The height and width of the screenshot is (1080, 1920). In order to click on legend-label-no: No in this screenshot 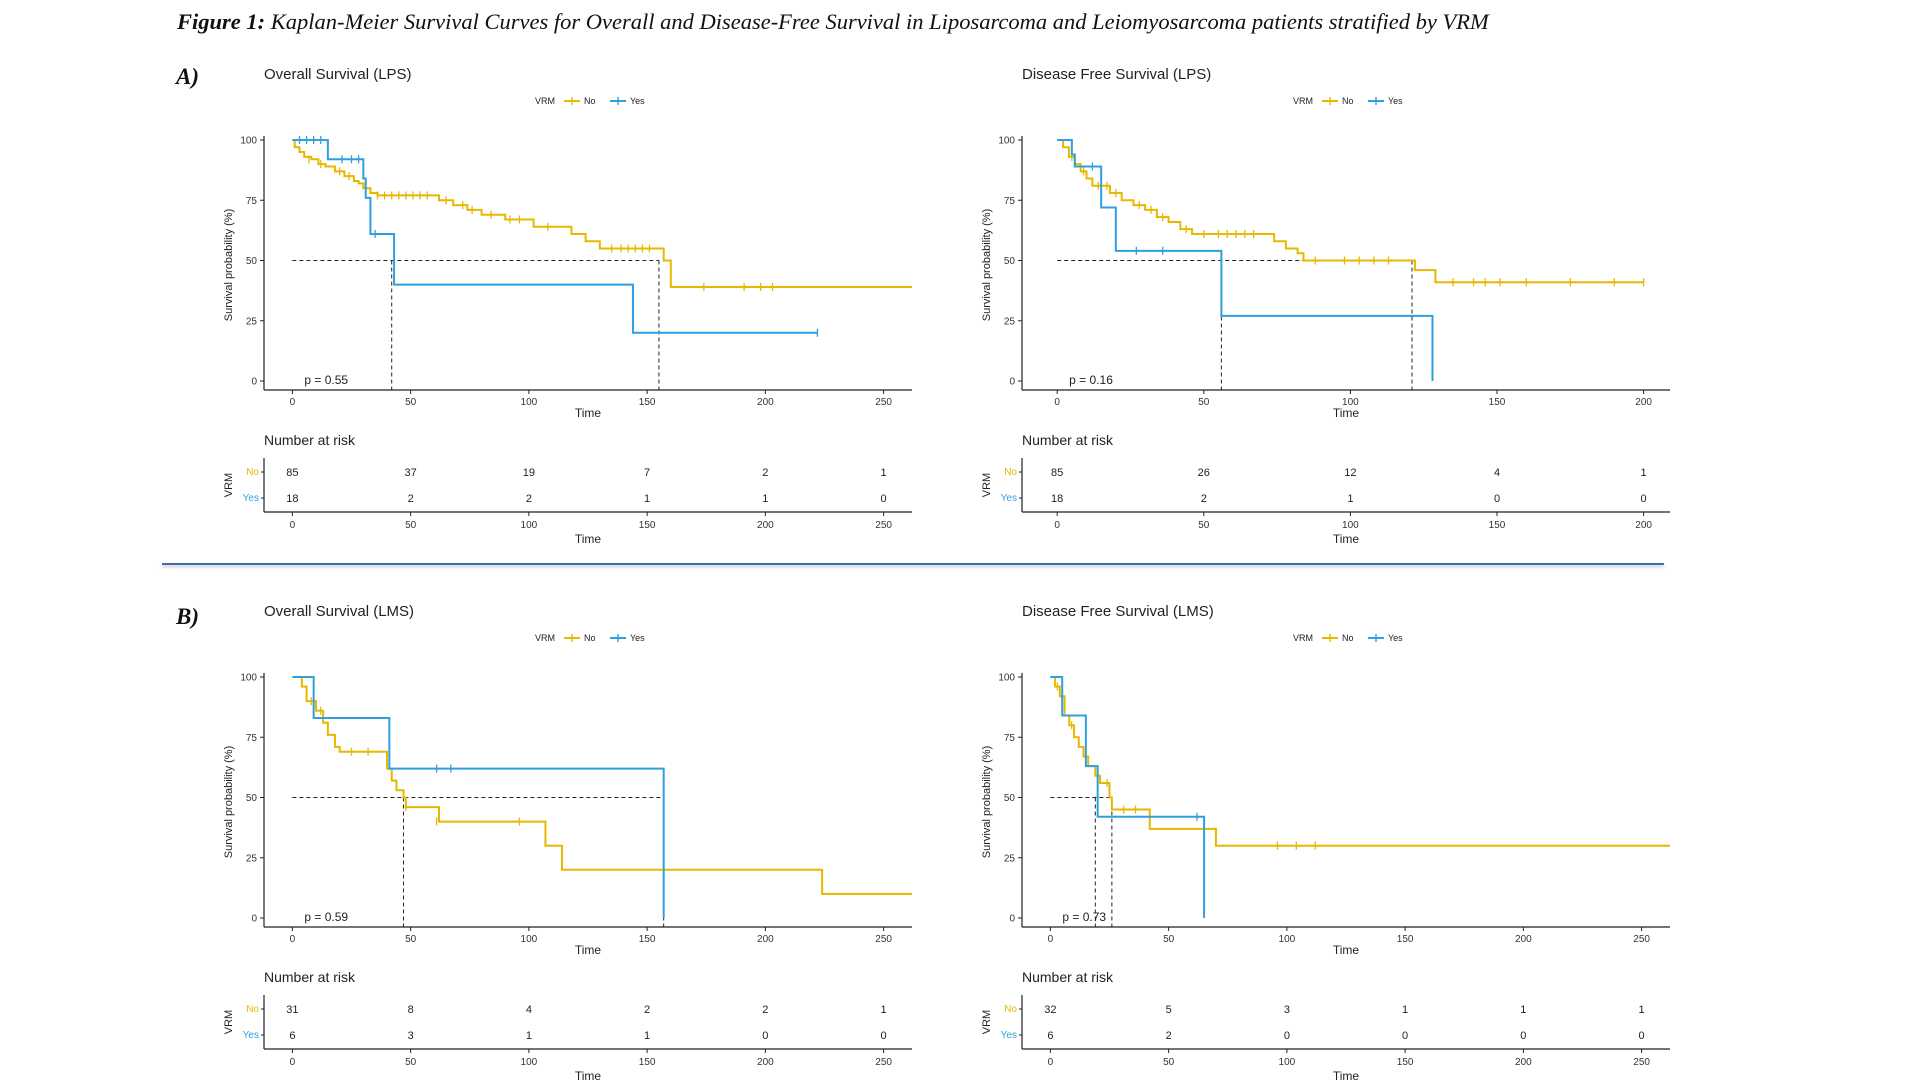, I will do `click(1348, 101)`.